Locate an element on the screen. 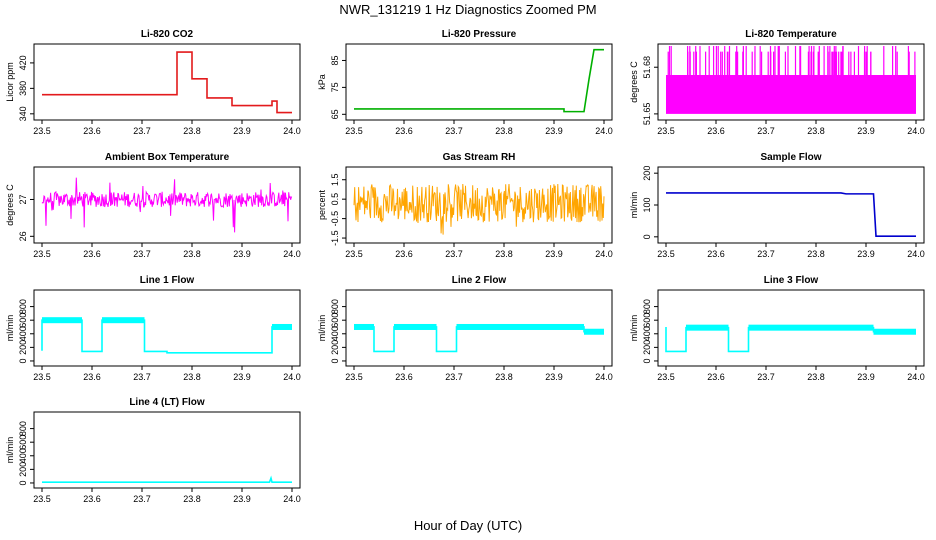  y-tick-label: 51.65 is located at coordinates (647, 114).